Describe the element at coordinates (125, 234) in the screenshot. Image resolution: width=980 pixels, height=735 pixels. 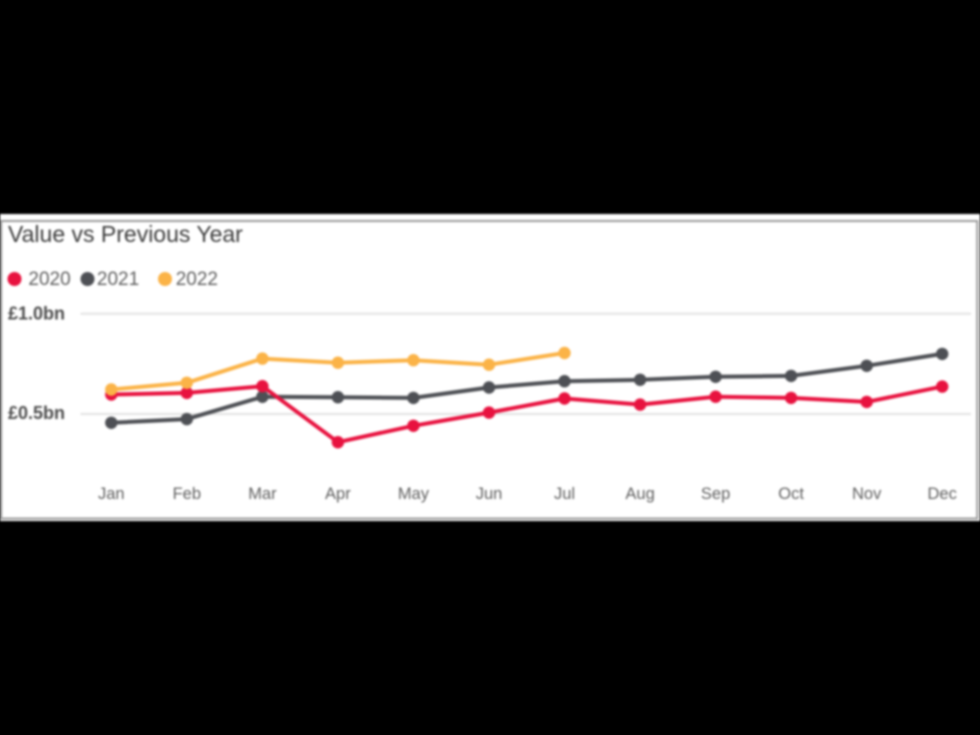
I see `svg-text: Value vs Previous Year` at that location.